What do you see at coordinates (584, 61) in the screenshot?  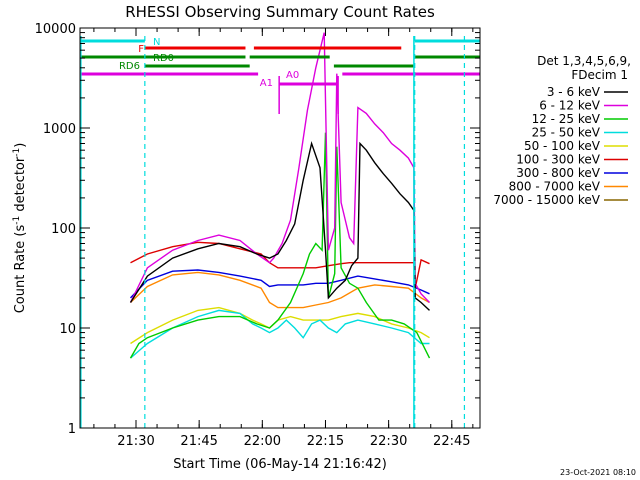 I see `legend-header-line-1: Det 1,3,4,5,6,9,` at bounding box center [584, 61].